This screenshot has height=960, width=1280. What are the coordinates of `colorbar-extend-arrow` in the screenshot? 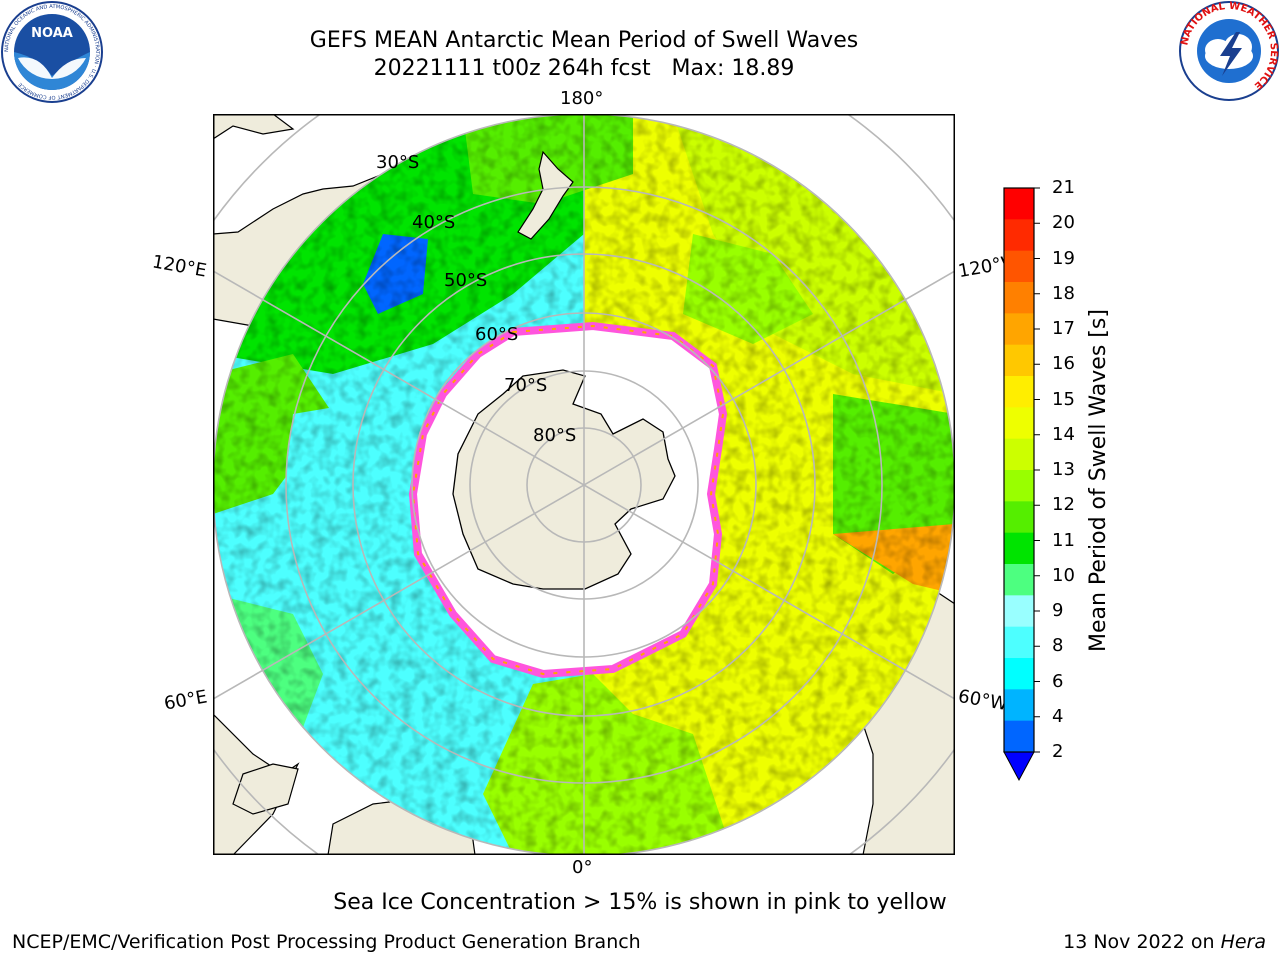 It's located at (1019, 766).